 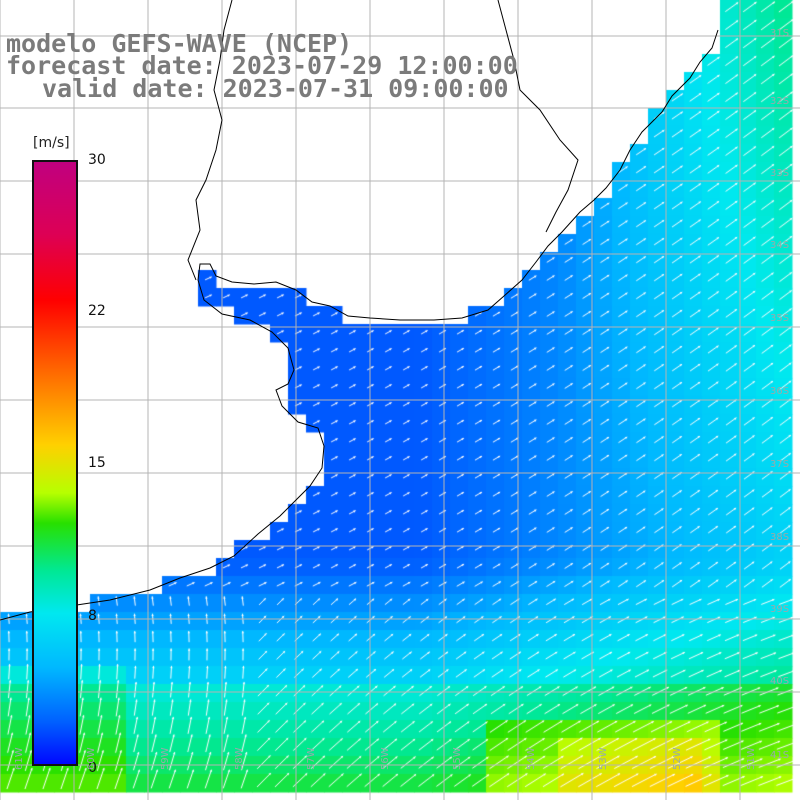 I want to click on lon-label: 54W, so click(x=531, y=758).